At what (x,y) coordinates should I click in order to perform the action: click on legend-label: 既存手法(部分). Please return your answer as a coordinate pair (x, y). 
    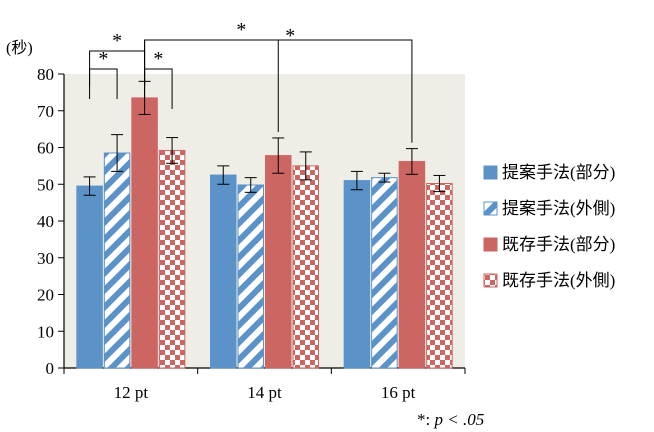
    Looking at the image, I should click on (558, 244).